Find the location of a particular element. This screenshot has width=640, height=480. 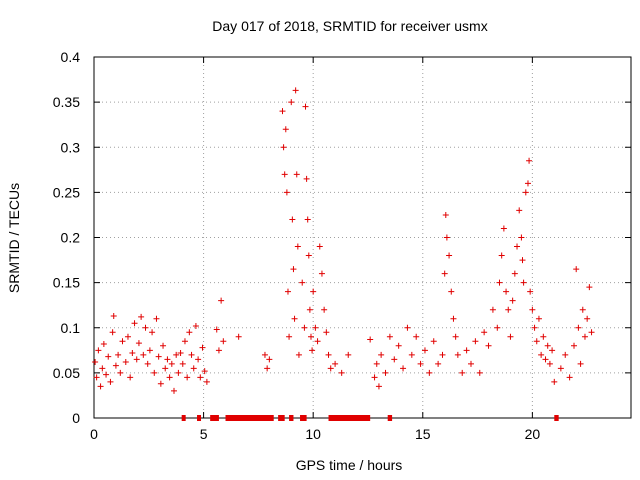

y-tick-label: 0.25 is located at coordinates (66, 192).